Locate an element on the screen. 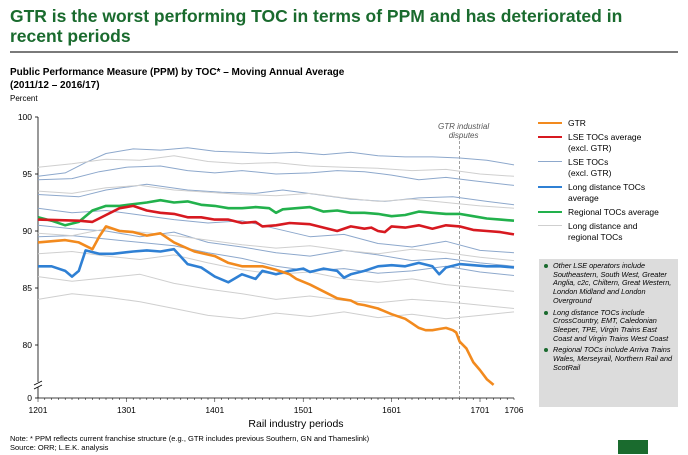  legend-item: GTR is located at coordinates (612, 123).